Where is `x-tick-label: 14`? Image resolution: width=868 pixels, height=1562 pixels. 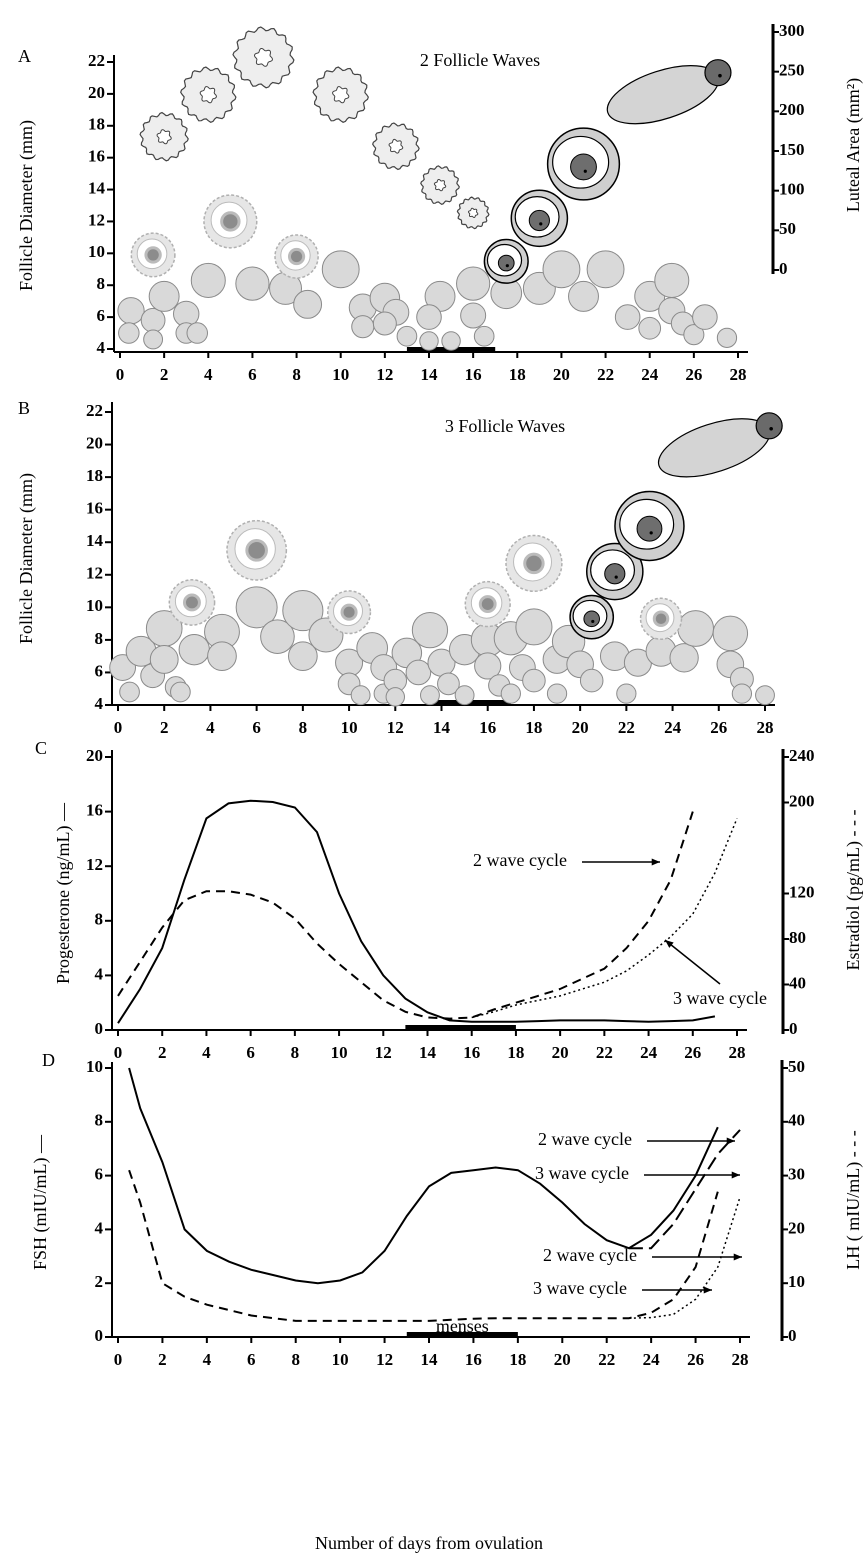 x-tick-label: 14 is located at coordinates (430, 1359).